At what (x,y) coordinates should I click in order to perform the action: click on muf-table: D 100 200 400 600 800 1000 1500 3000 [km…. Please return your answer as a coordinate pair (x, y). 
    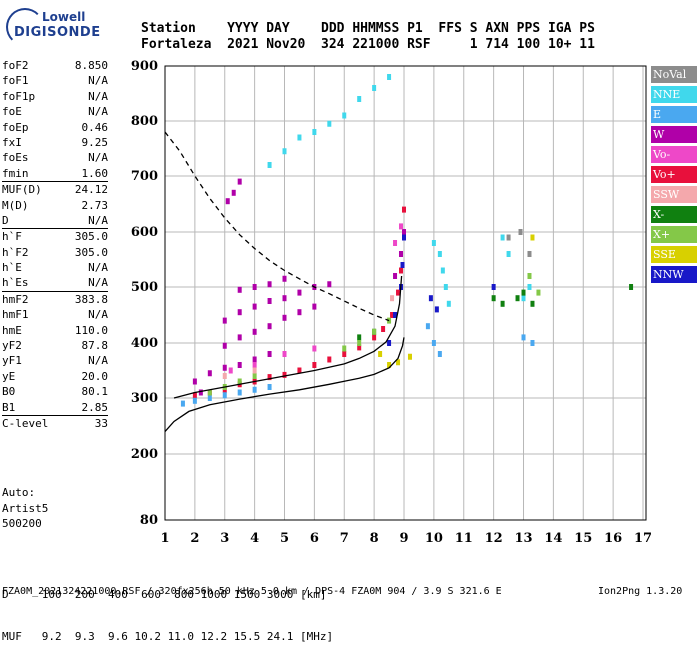
    Looking at the image, I should click on (167, 609).